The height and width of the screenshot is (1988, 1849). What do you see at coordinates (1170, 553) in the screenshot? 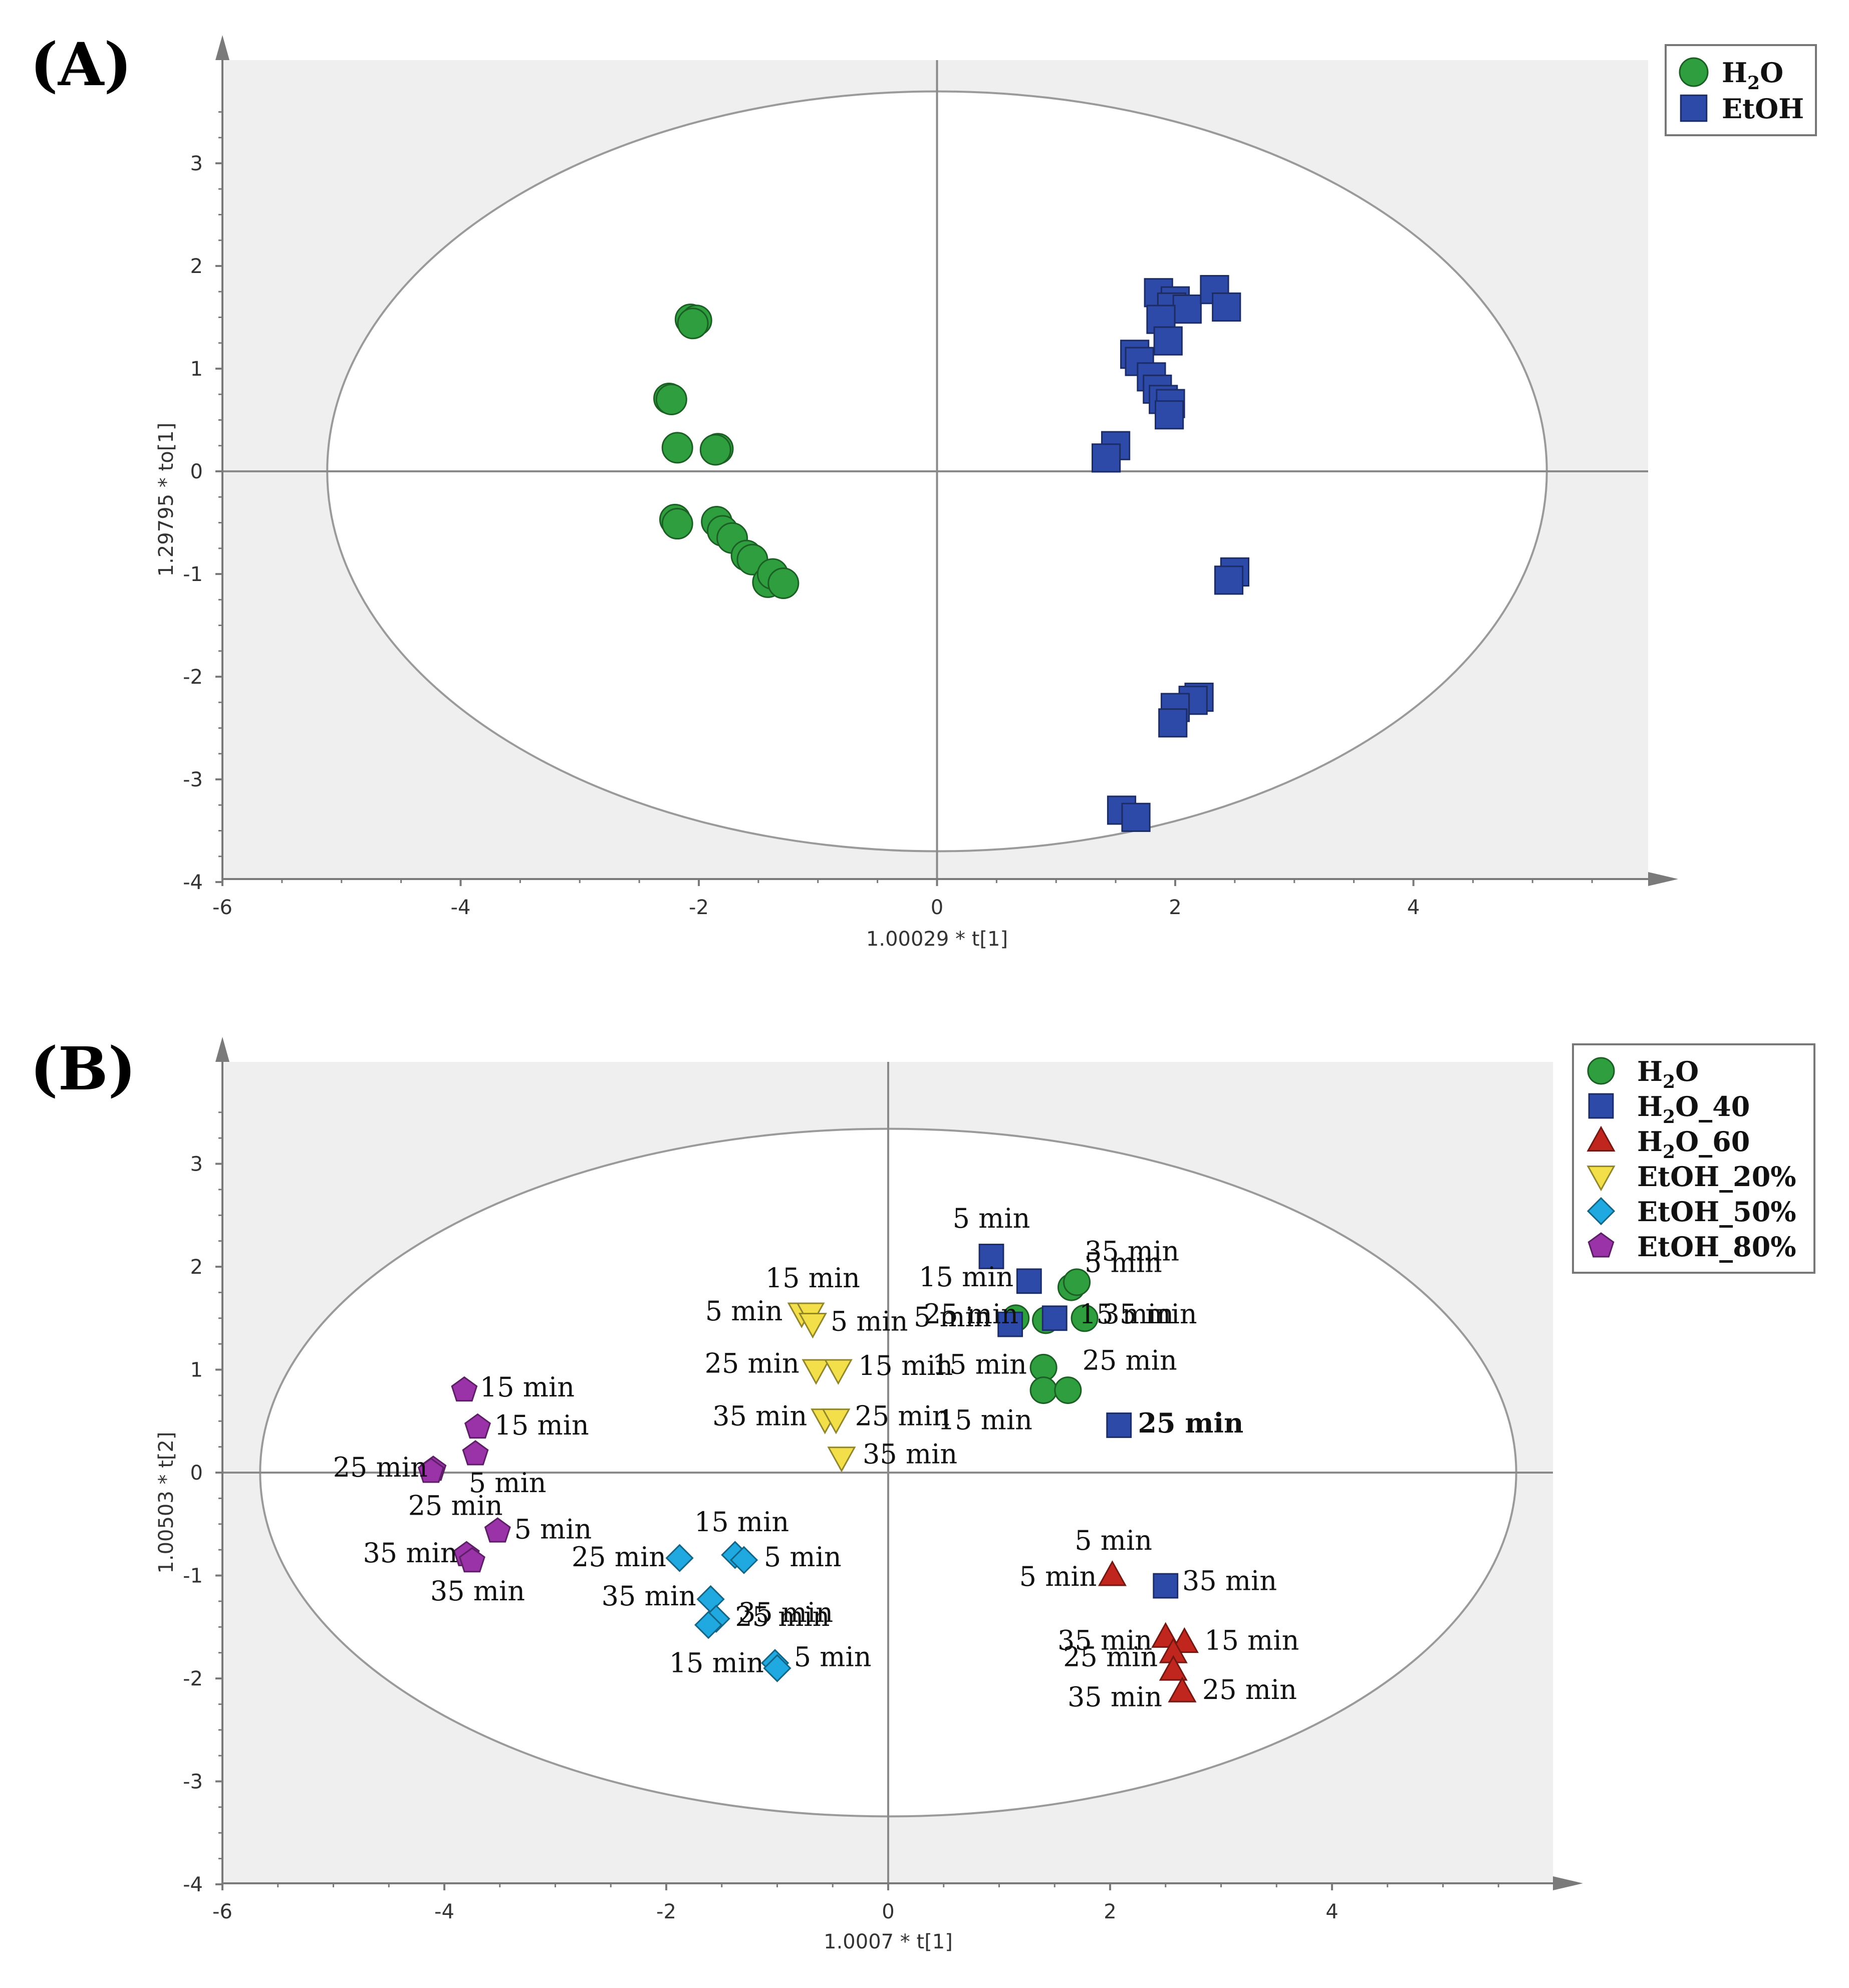
I see `series-etoh` at bounding box center [1170, 553].